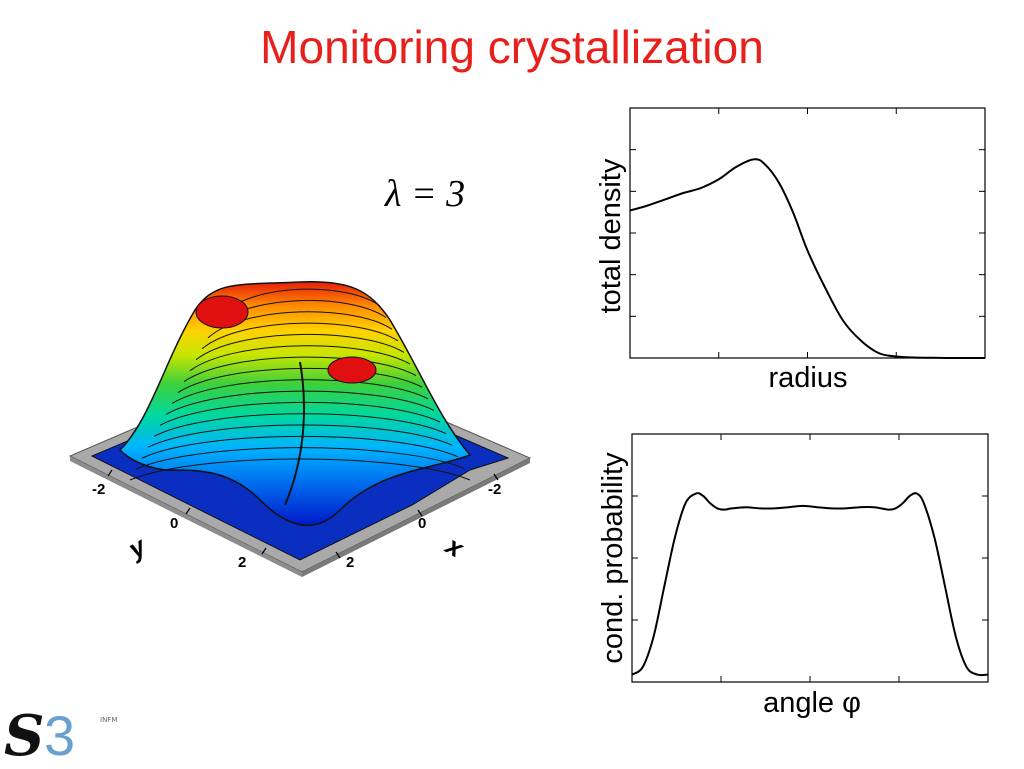 The height and width of the screenshot is (769, 1024). I want to click on probability-plot-frame, so click(810, 558).